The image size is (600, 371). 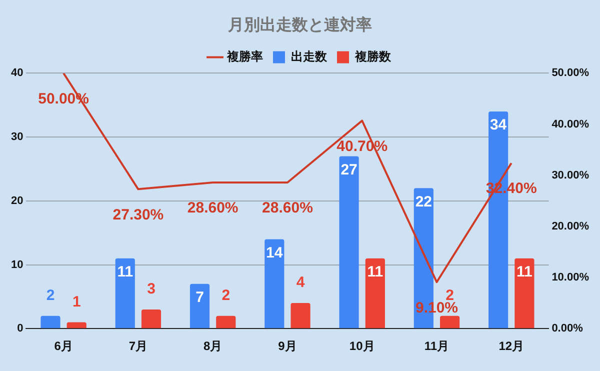 What do you see at coordinates (437, 346) in the screenshot?
I see `x-tick-label: 11月` at bounding box center [437, 346].